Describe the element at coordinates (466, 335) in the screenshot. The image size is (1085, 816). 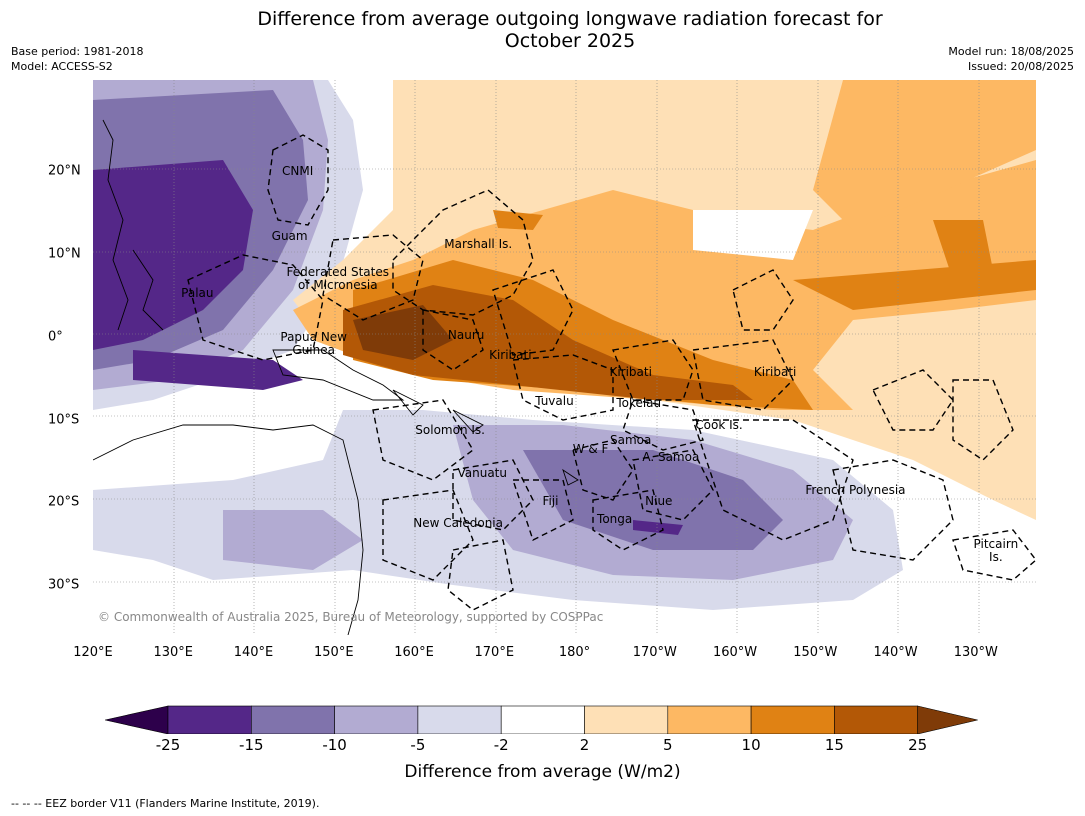
I see `region-label: Nauru` at that location.